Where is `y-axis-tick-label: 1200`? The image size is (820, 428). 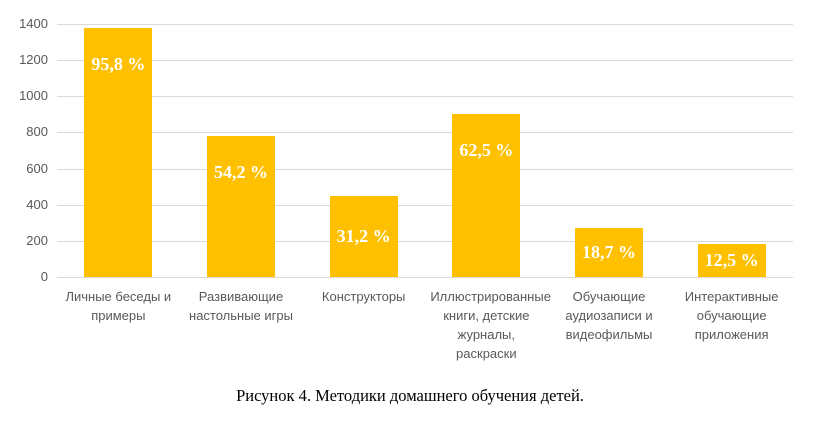
y-axis-tick-label: 1200 is located at coordinates (33, 60).